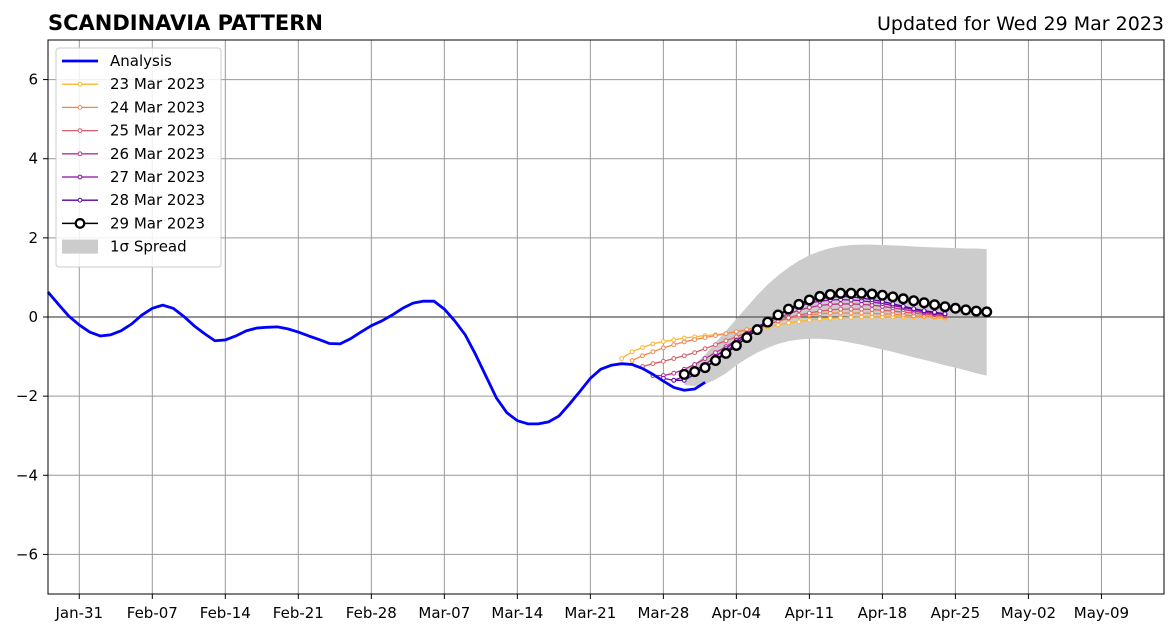  I want to click on x-tick-label: Feb-28, so click(371, 613).